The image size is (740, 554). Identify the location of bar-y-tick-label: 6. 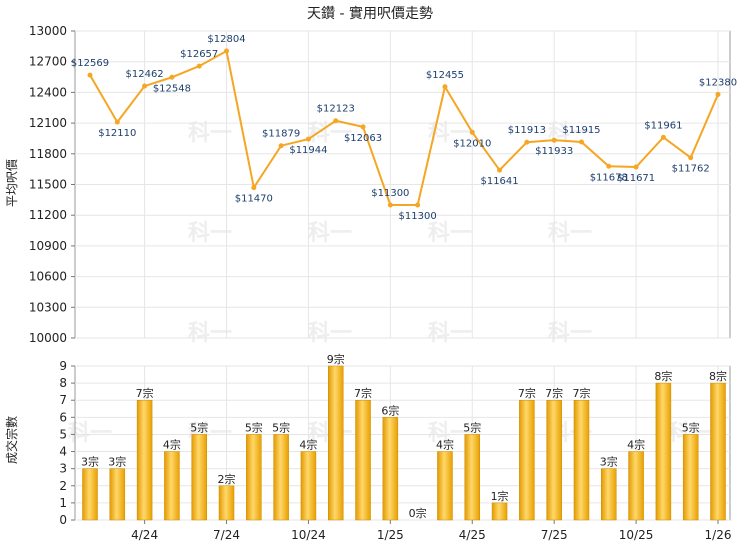
(63, 417).